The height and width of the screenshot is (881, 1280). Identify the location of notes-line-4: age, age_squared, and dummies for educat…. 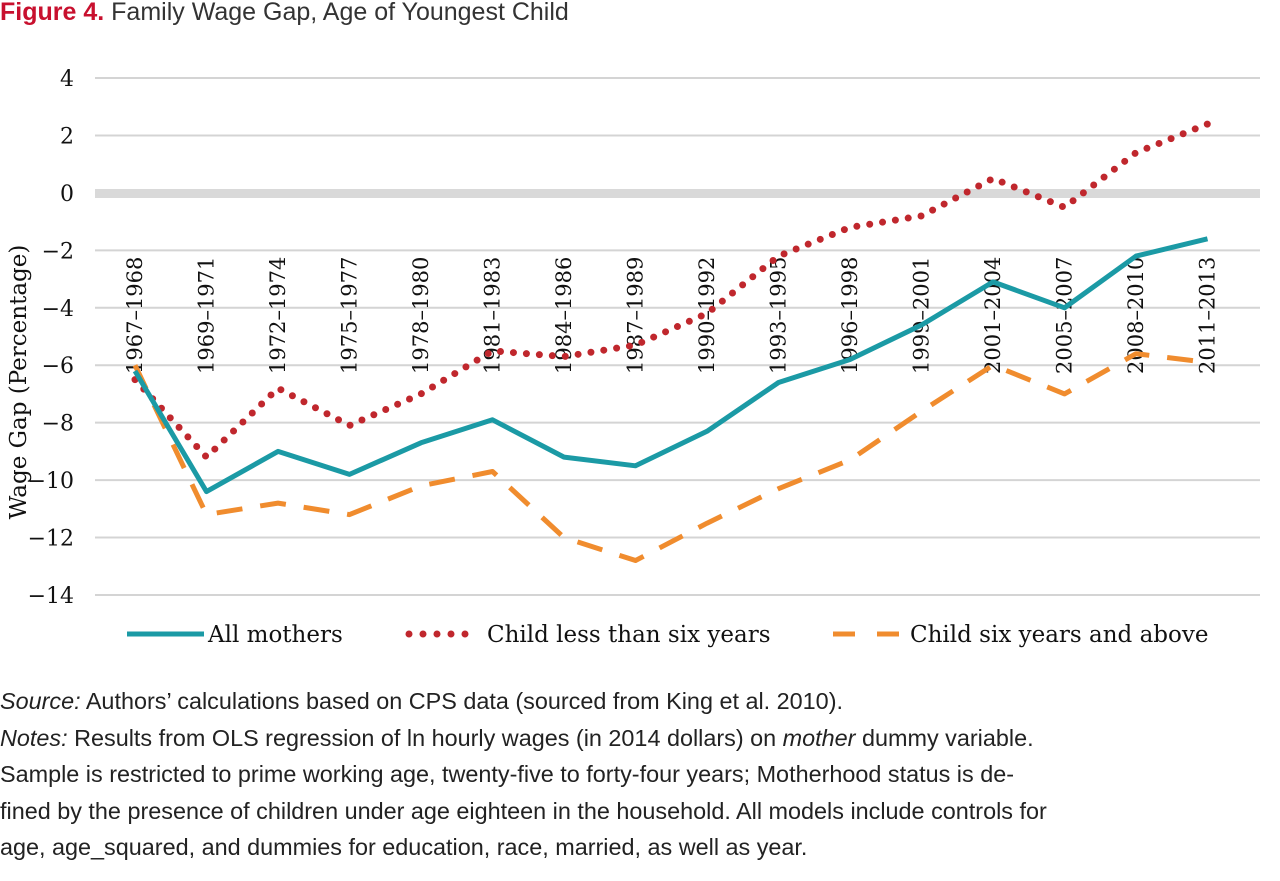
(404, 847).